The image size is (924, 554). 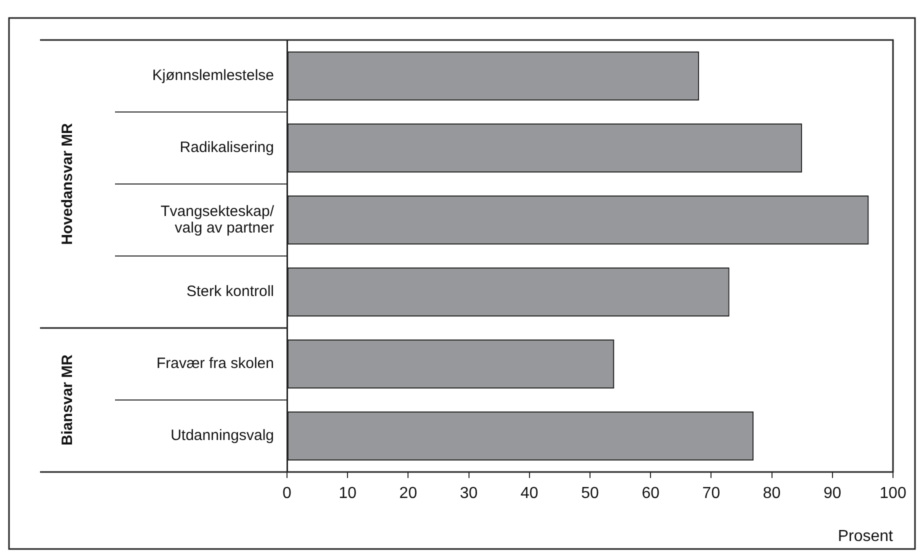 I want to click on text: Hovedansvar MR, so click(x=67, y=183).